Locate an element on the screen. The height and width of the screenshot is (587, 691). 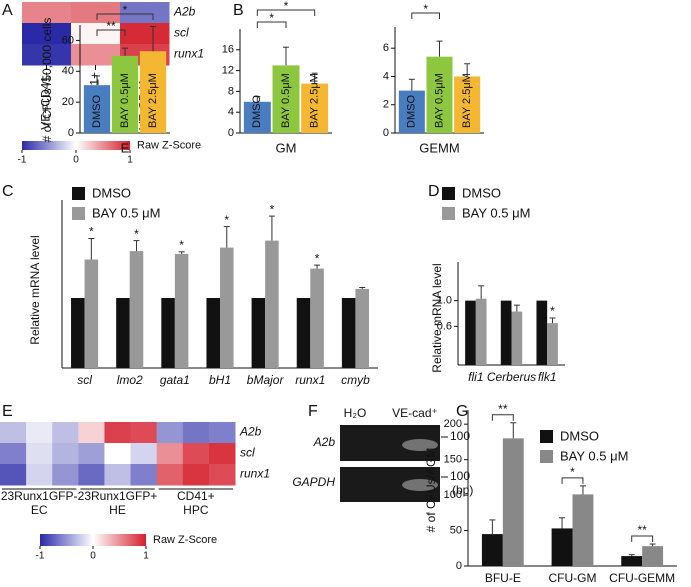
group-label: CD41+ is located at coordinates (196, 496).